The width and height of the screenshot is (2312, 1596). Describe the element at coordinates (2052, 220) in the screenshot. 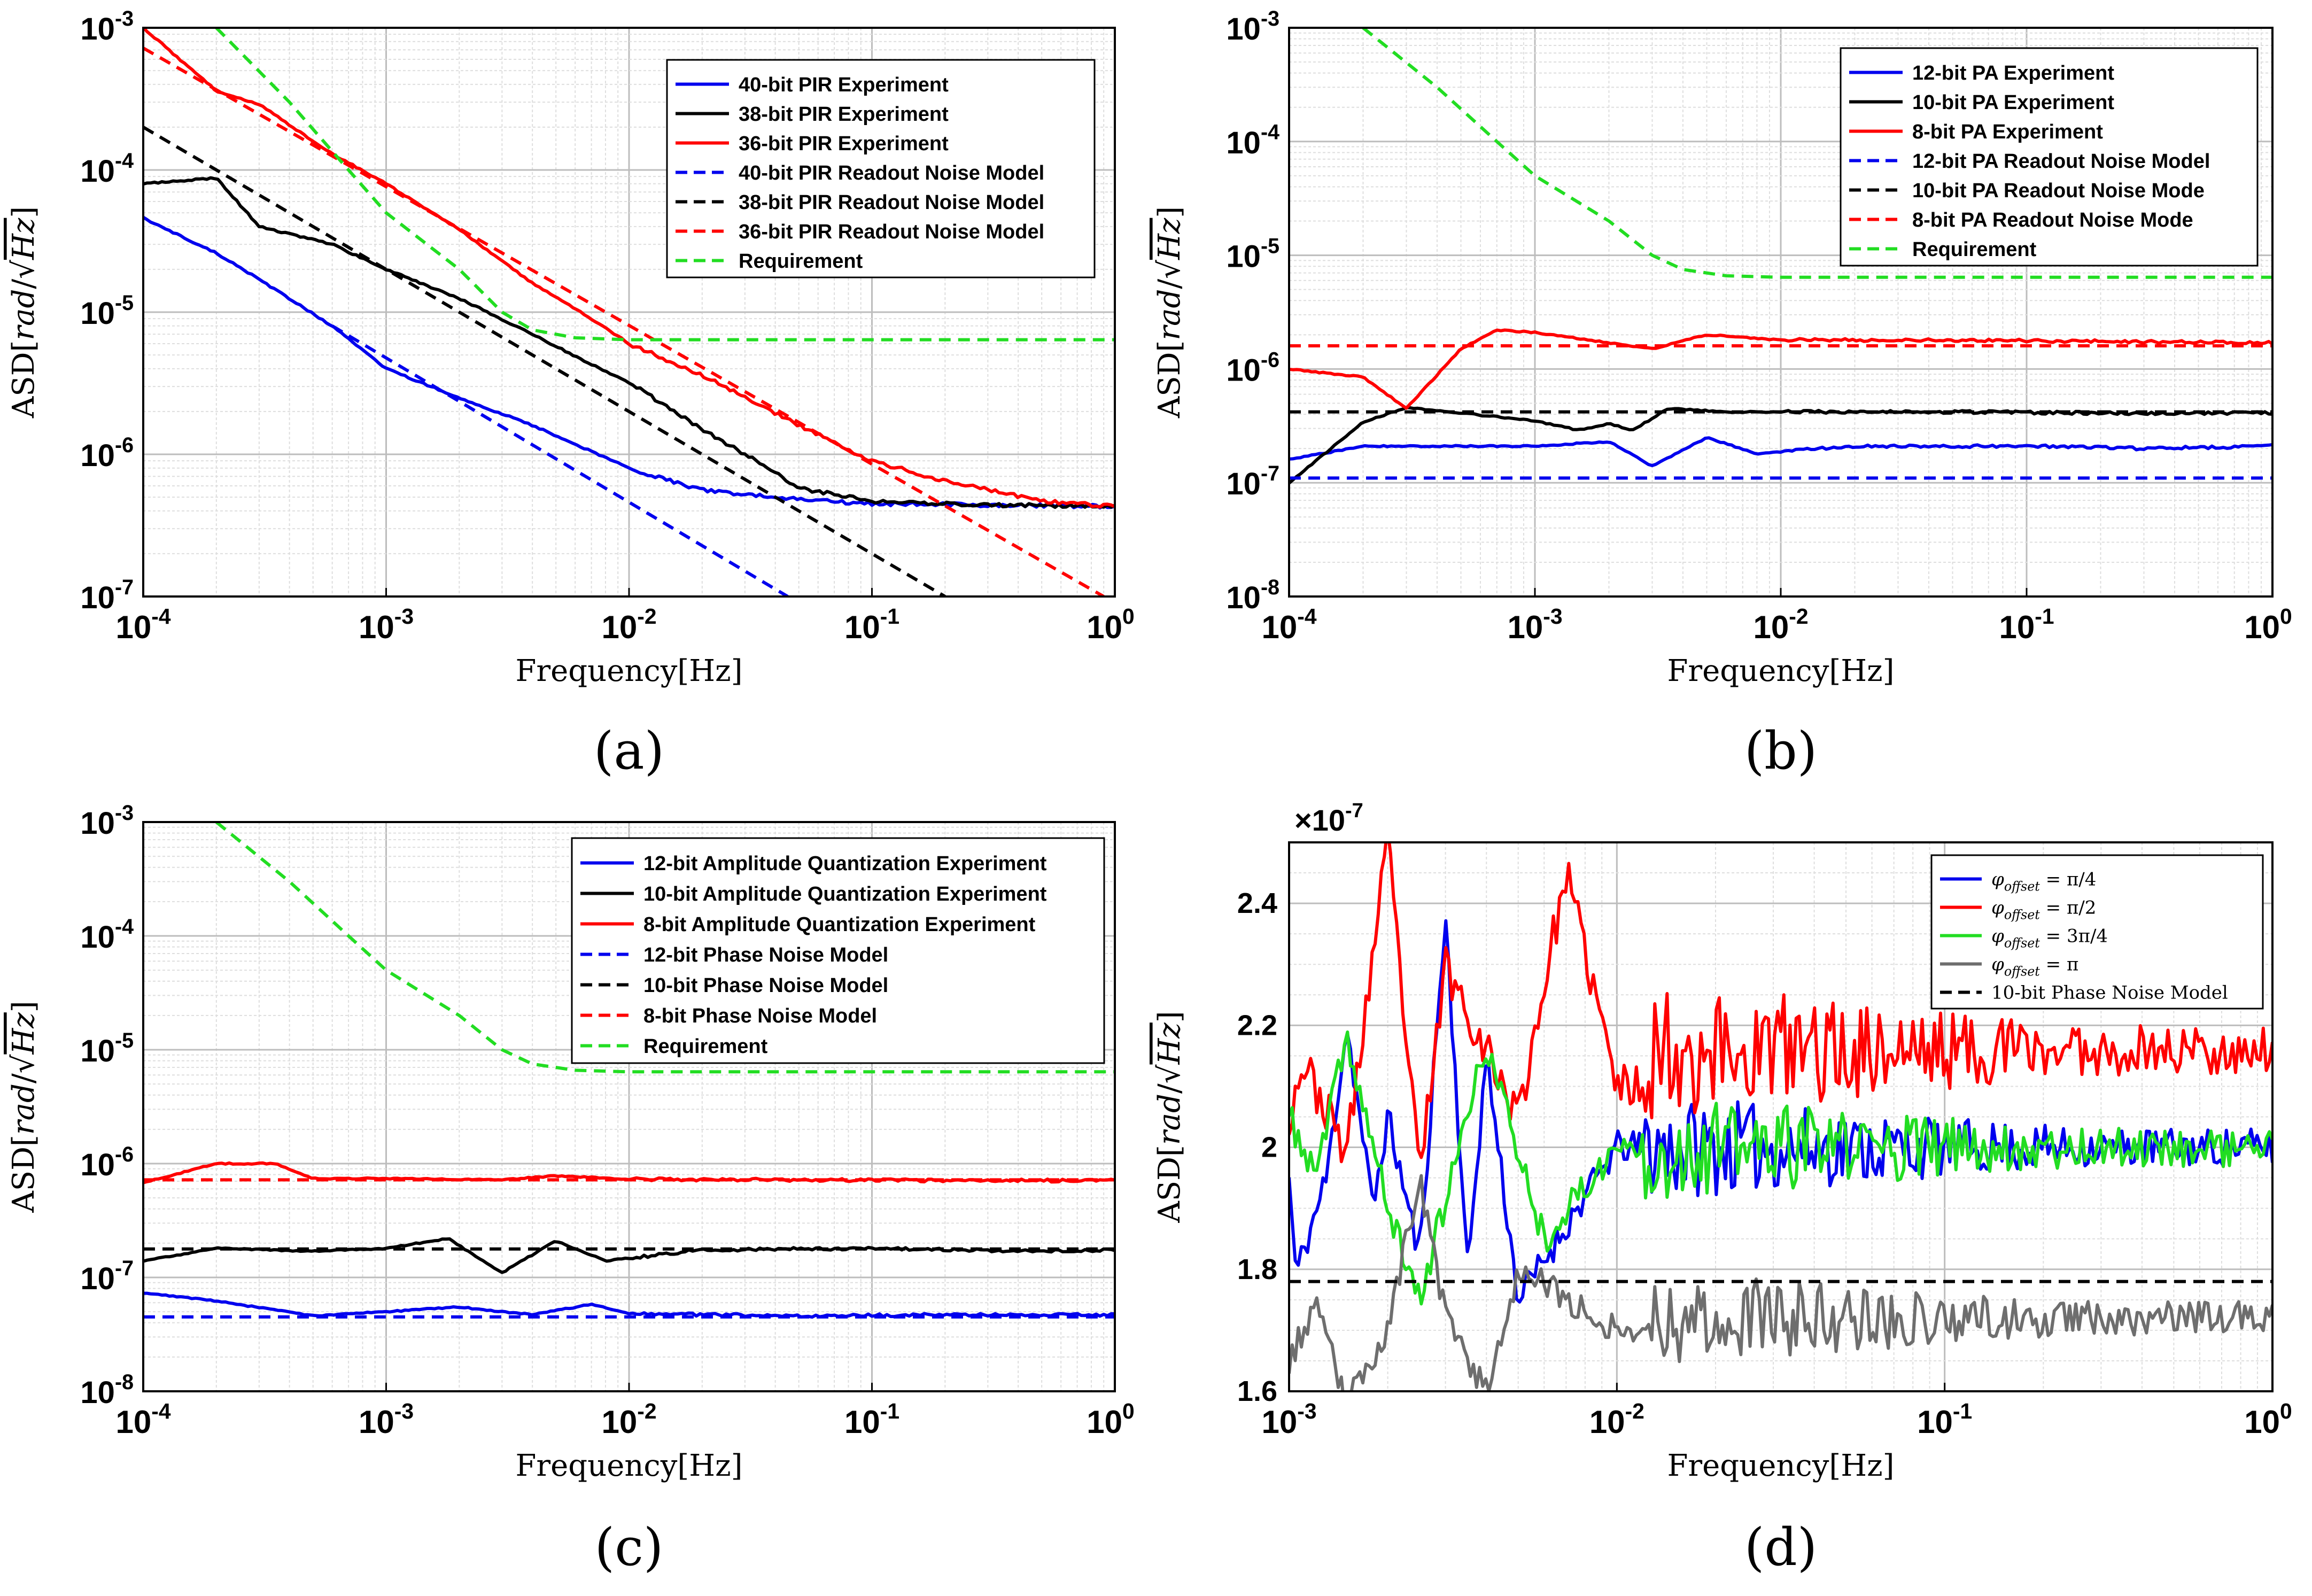

I see `legend-entry-label: 8-bit PA Readout Noise Mode` at that location.